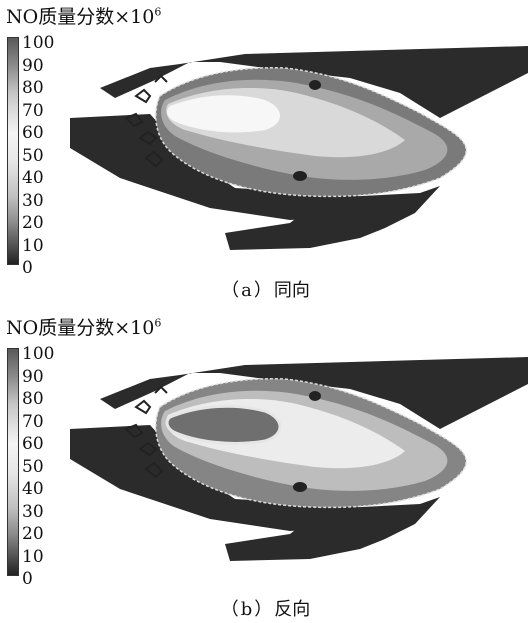  Describe the element at coordinates (246, 609) in the screenshot. I see `caption-letter: b` at that location.